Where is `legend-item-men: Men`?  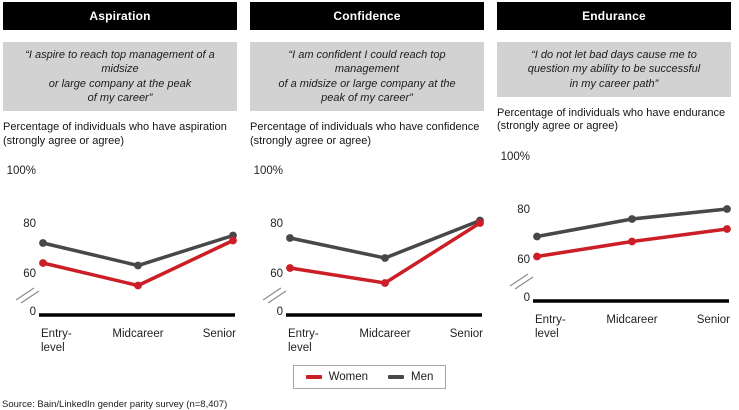 legend-item-men: Men is located at coordinates (410, 377).